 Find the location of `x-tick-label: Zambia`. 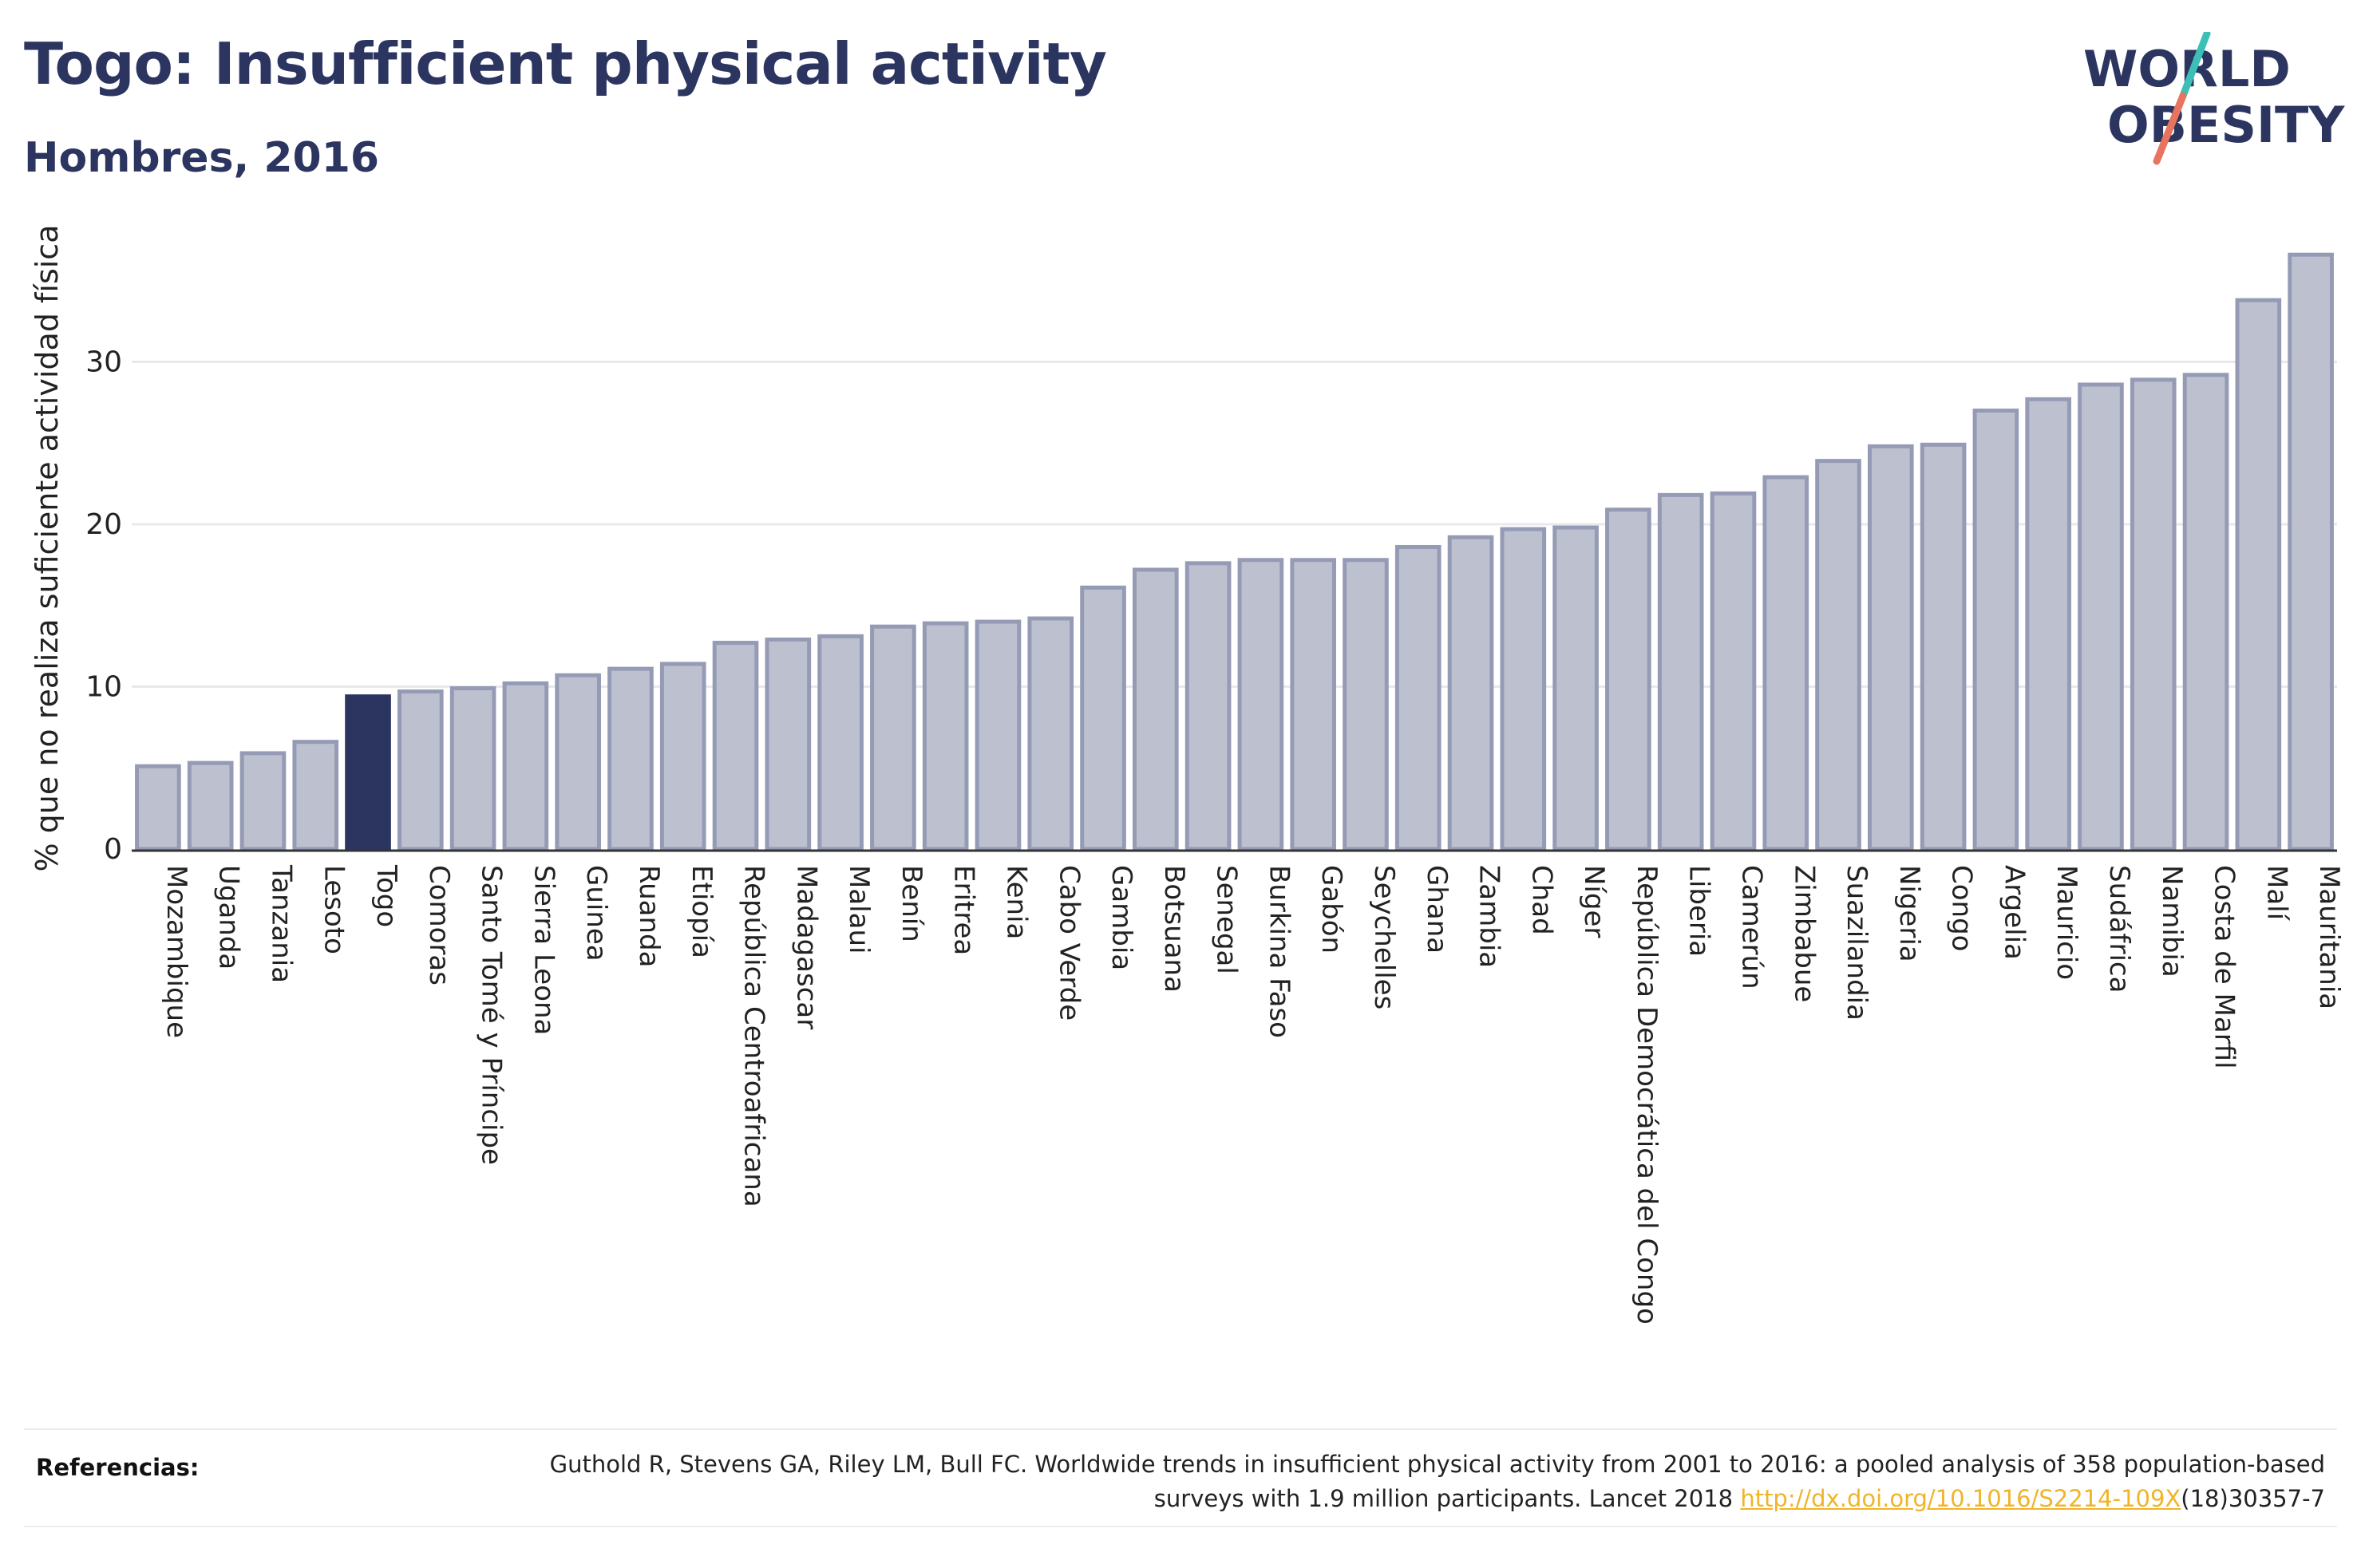

x-tick-label: Zambia is located at coordinates (1489, 916).